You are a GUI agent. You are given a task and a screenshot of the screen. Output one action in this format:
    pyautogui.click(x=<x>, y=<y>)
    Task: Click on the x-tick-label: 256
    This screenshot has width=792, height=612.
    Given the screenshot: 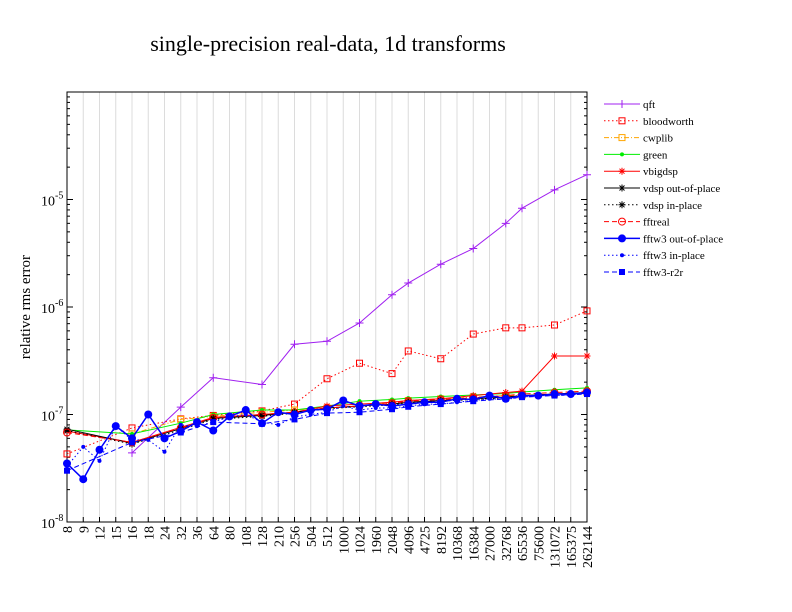 What is the action you would take?
    pyautogui.click(x=296, y=536)
    